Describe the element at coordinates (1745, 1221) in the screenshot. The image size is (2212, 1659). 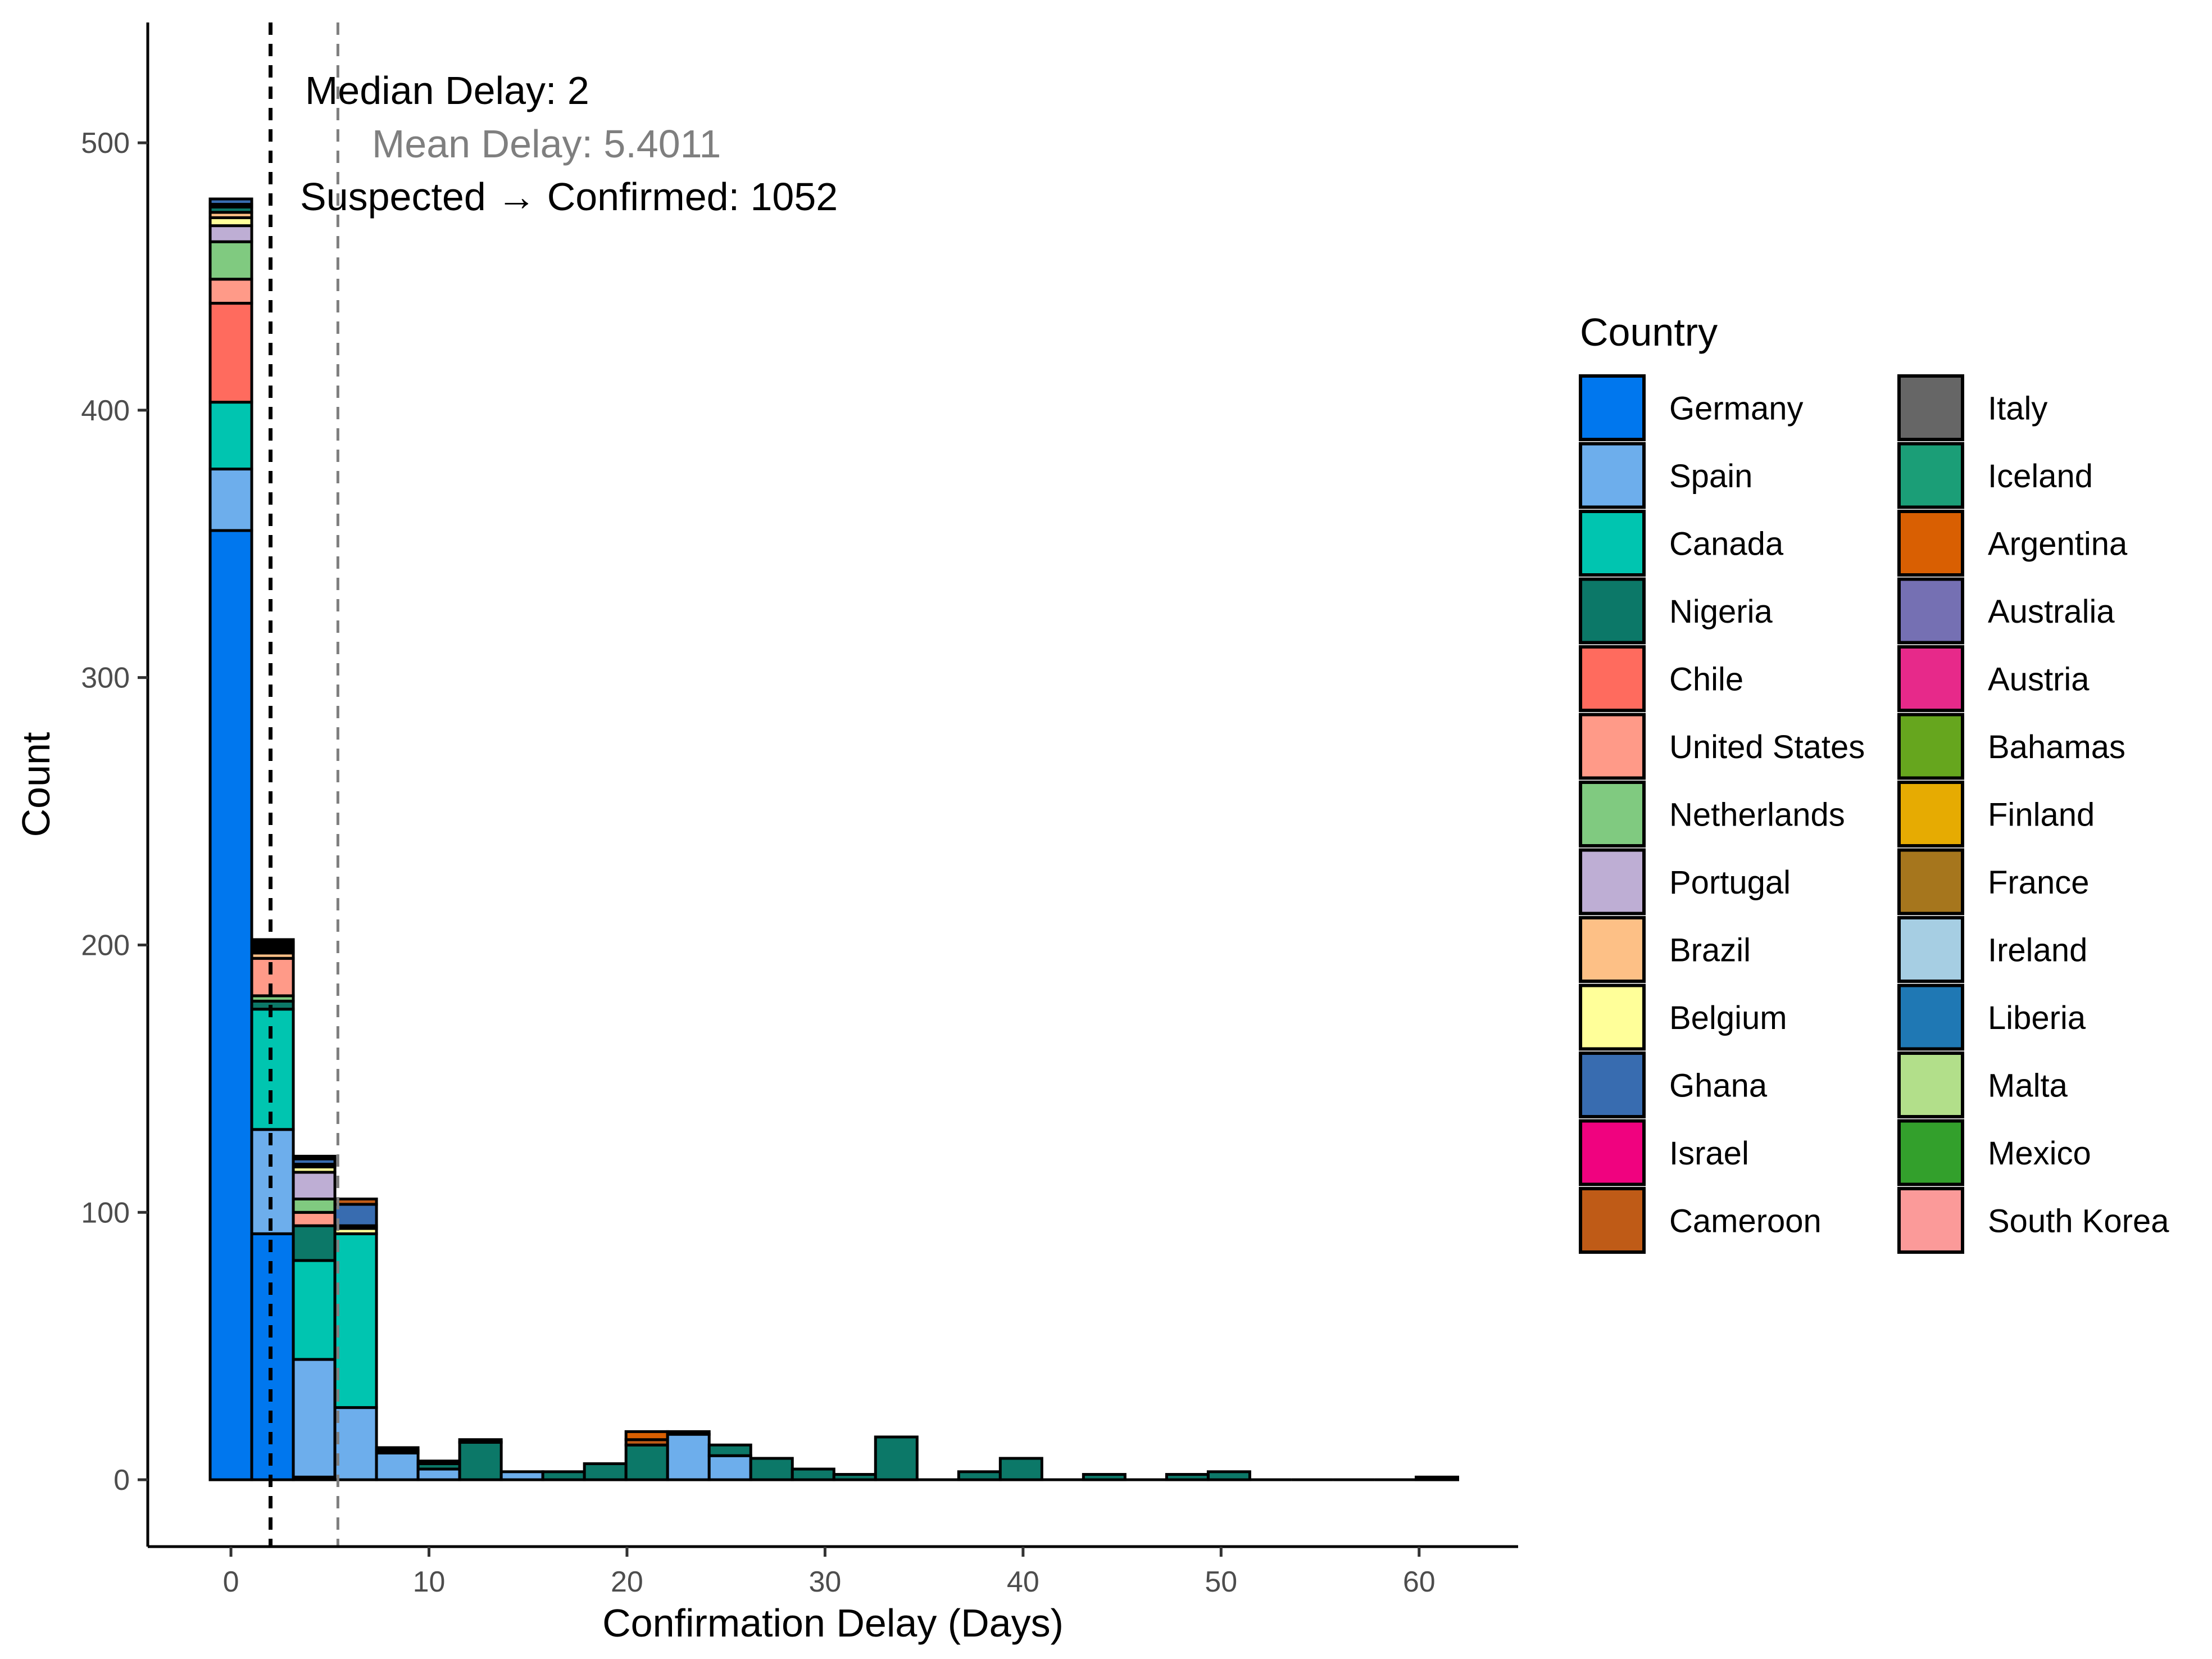
I see `legend-label-12: Cameroon` at that location.